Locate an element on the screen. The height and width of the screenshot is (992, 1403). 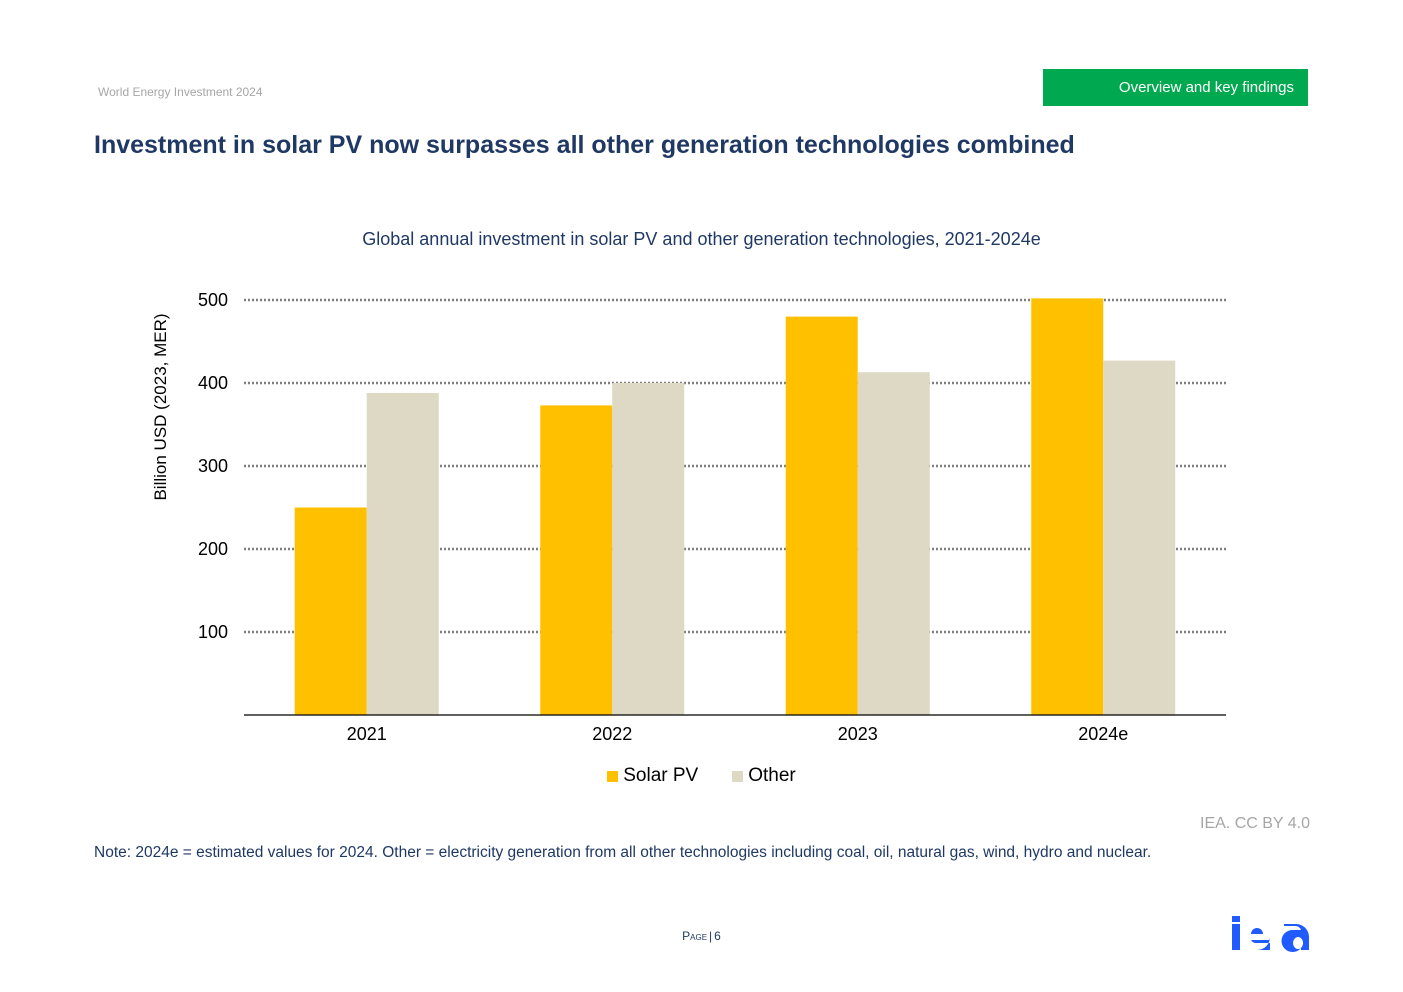
page-label: Page is located at coordinates (695, 936).